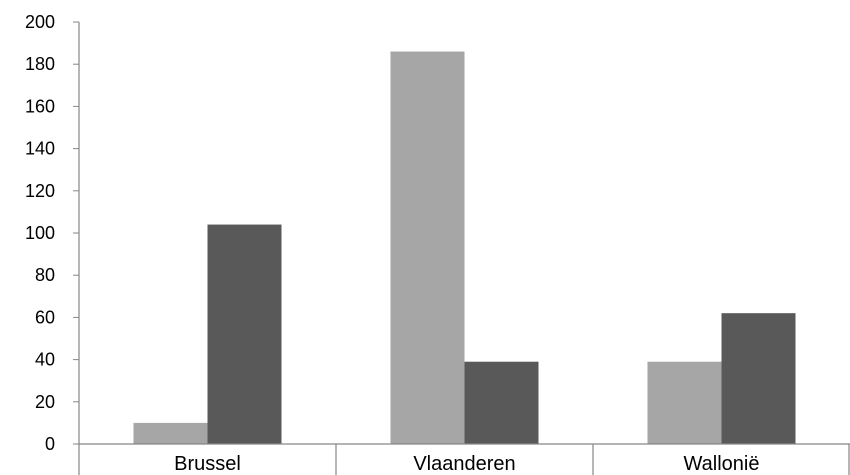 The image size is (850, 475). What do you see at coordinates (40, 106) in the screenshot?
I see `y-tick-label: 160` at bounding box center [40, 106].